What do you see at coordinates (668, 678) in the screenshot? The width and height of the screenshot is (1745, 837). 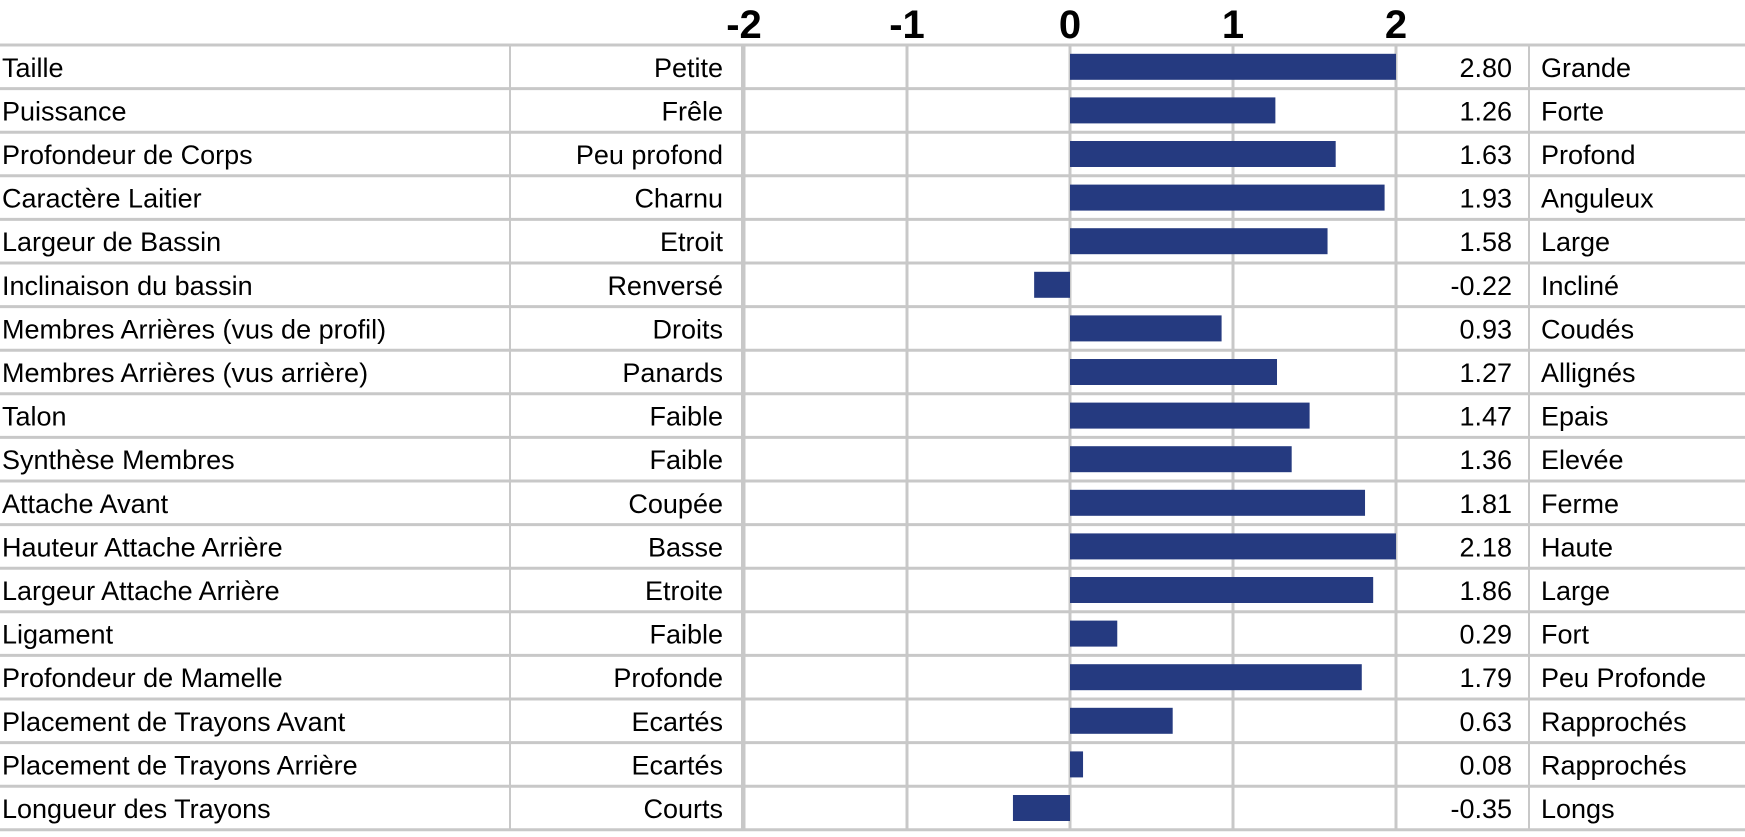 I see `low-pole-label: Profonde` at bounding box center [668, 678].